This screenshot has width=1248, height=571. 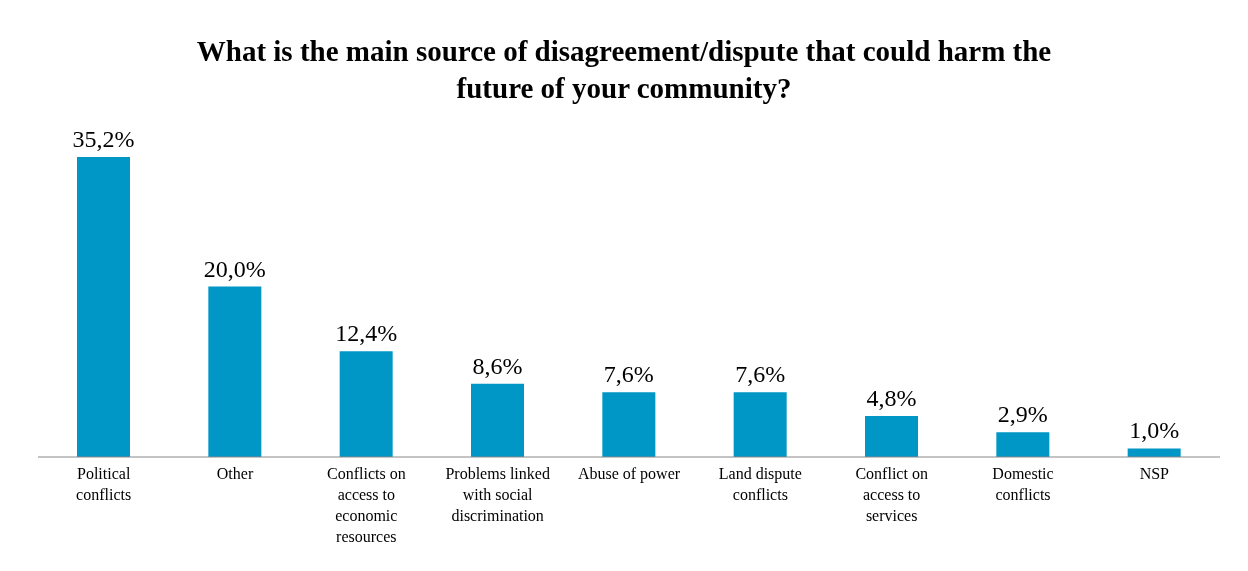 I want to click on chart-title: What is the main source of disagreement/dispute that could harm the future of your community?, so click(x=624, y=70).